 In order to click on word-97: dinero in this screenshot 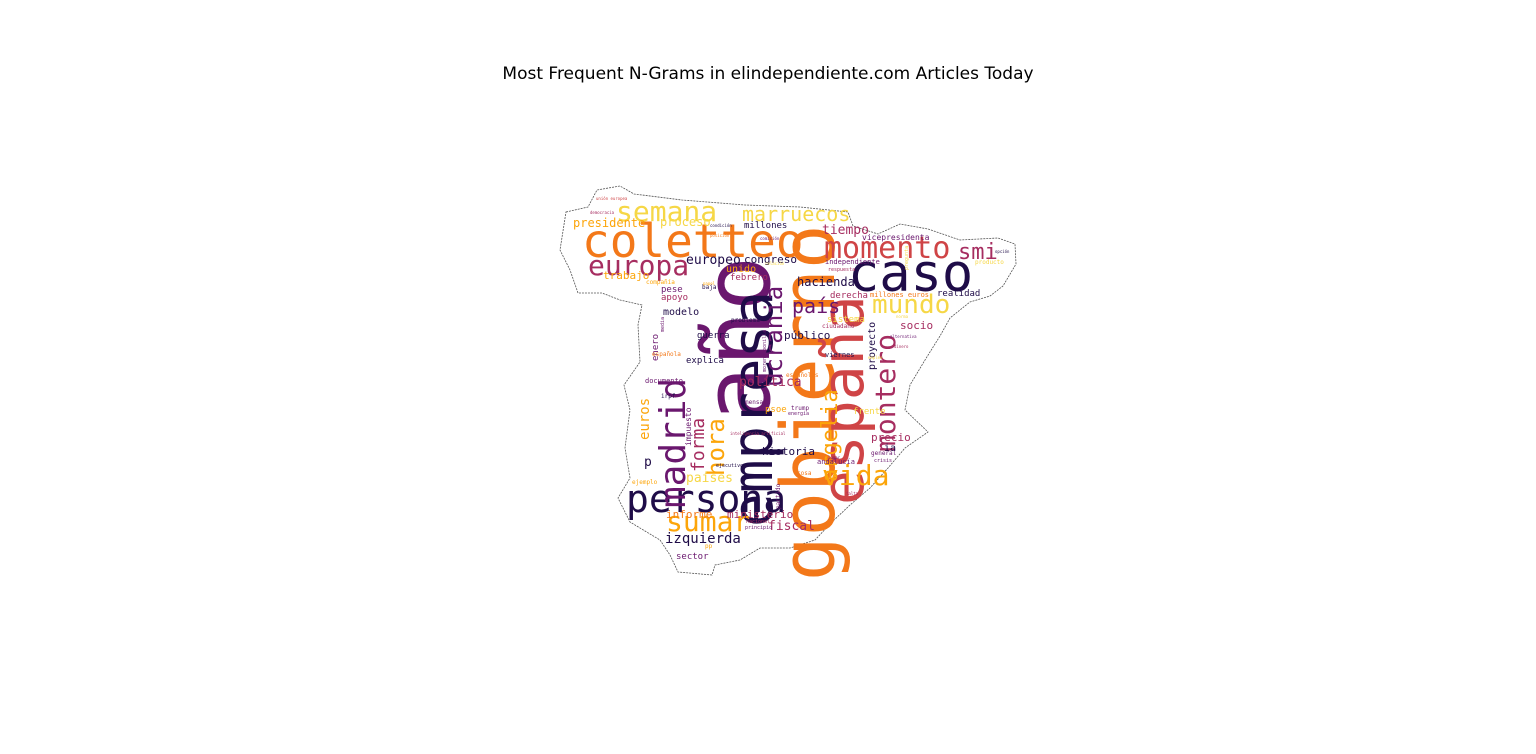, I will do `click(901, 346)`.